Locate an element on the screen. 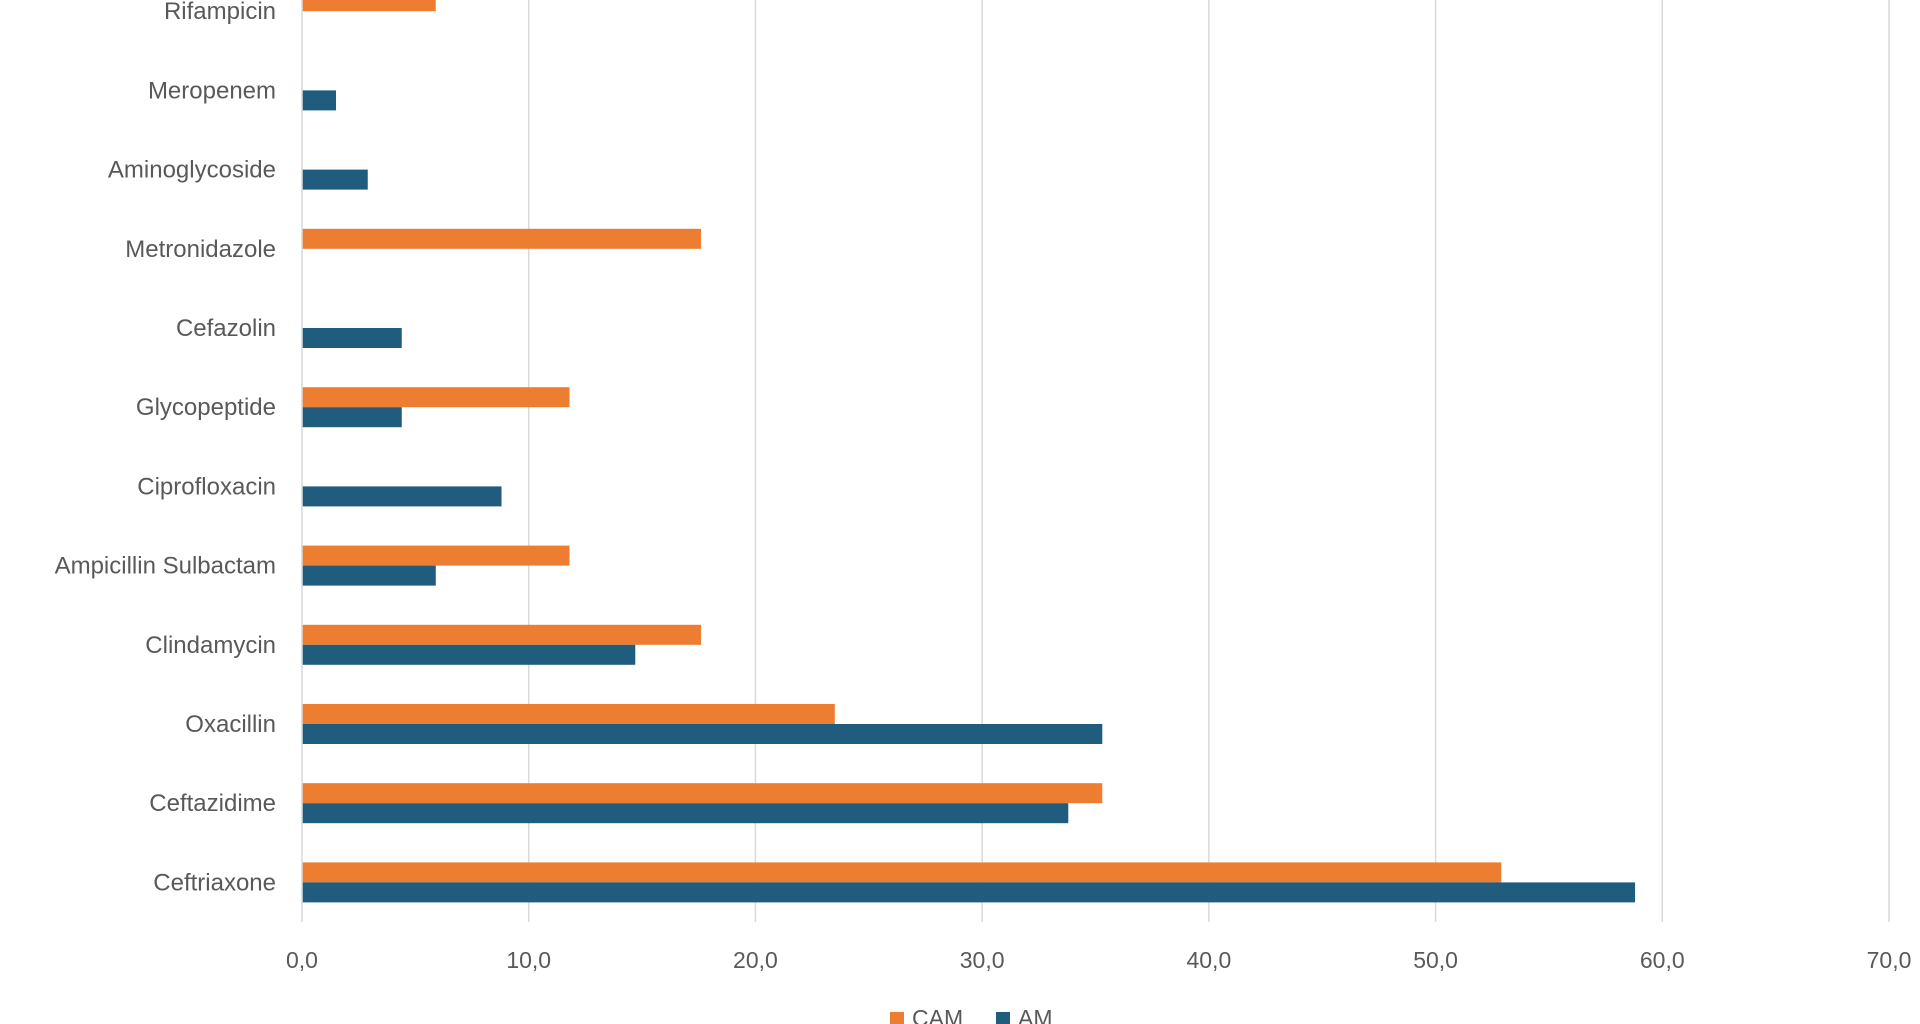 The width and height of the screenshot is (1920, 1024). x-tick-label: 50,0 is located at coordinates (1435, 960).